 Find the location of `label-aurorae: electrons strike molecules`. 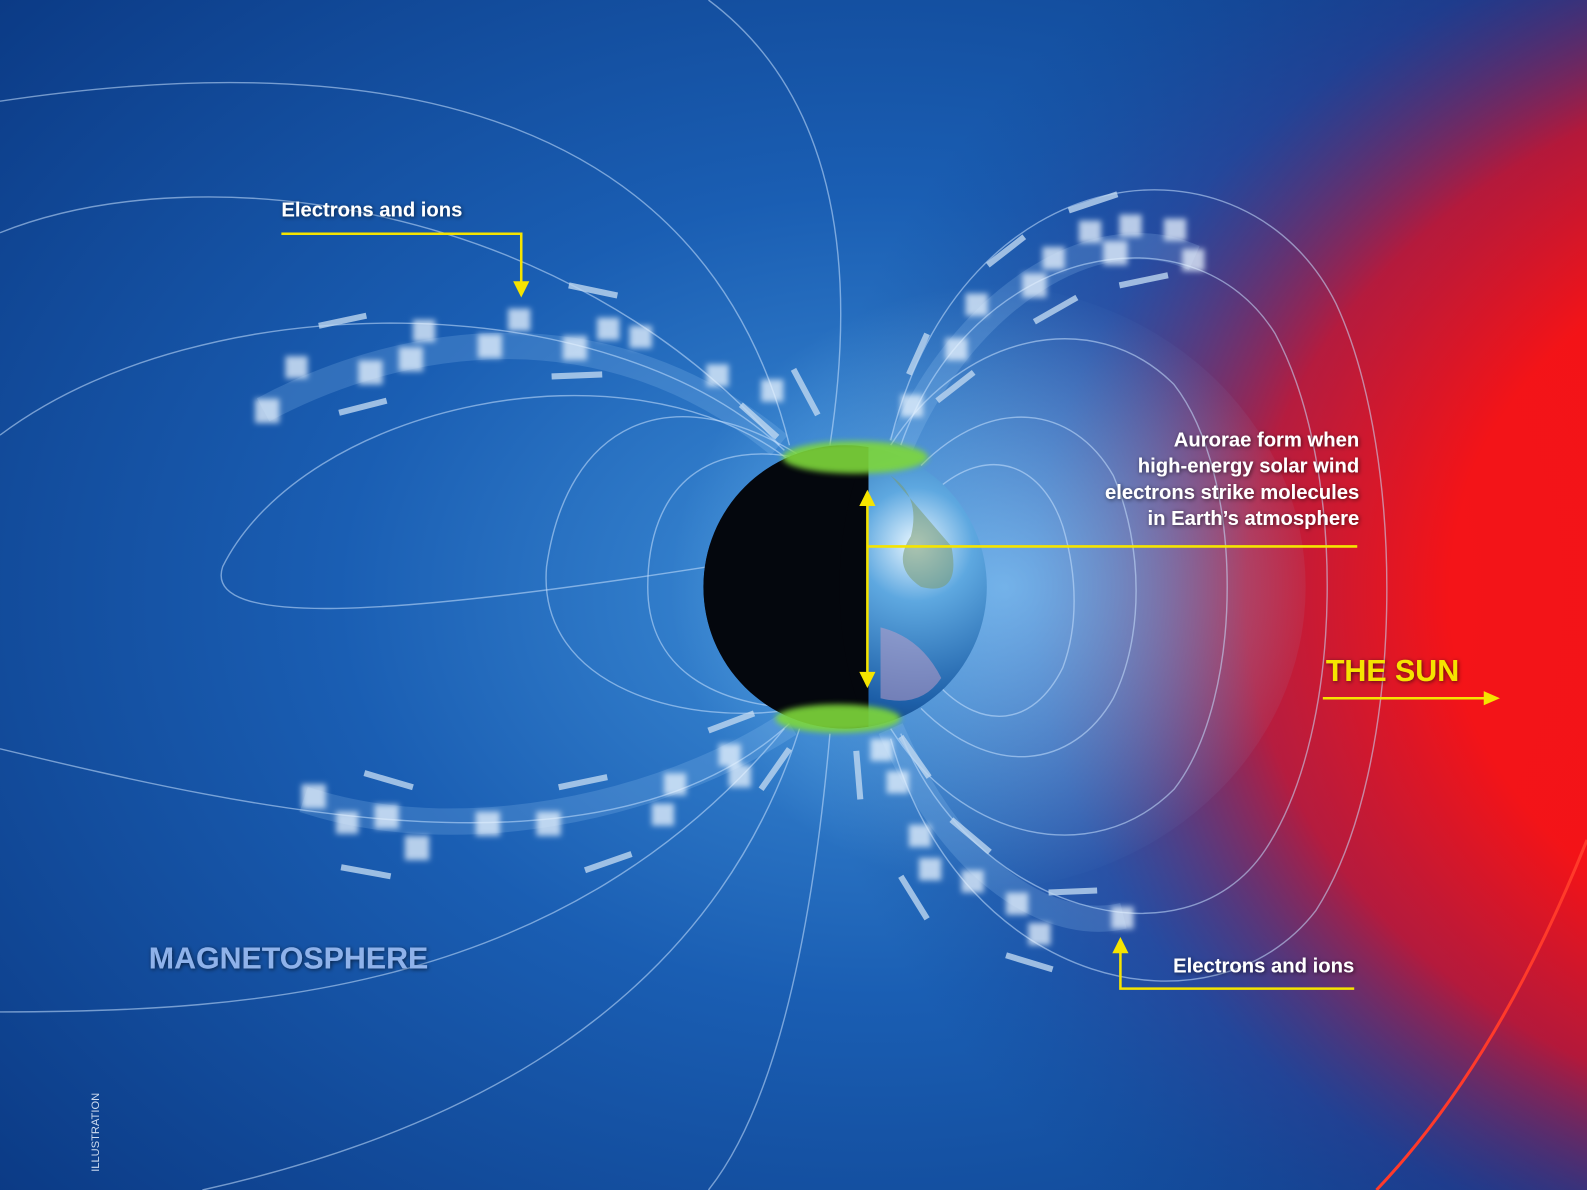

label-aurorae: electrons strike molecules is located at coordinates (1232, 493).